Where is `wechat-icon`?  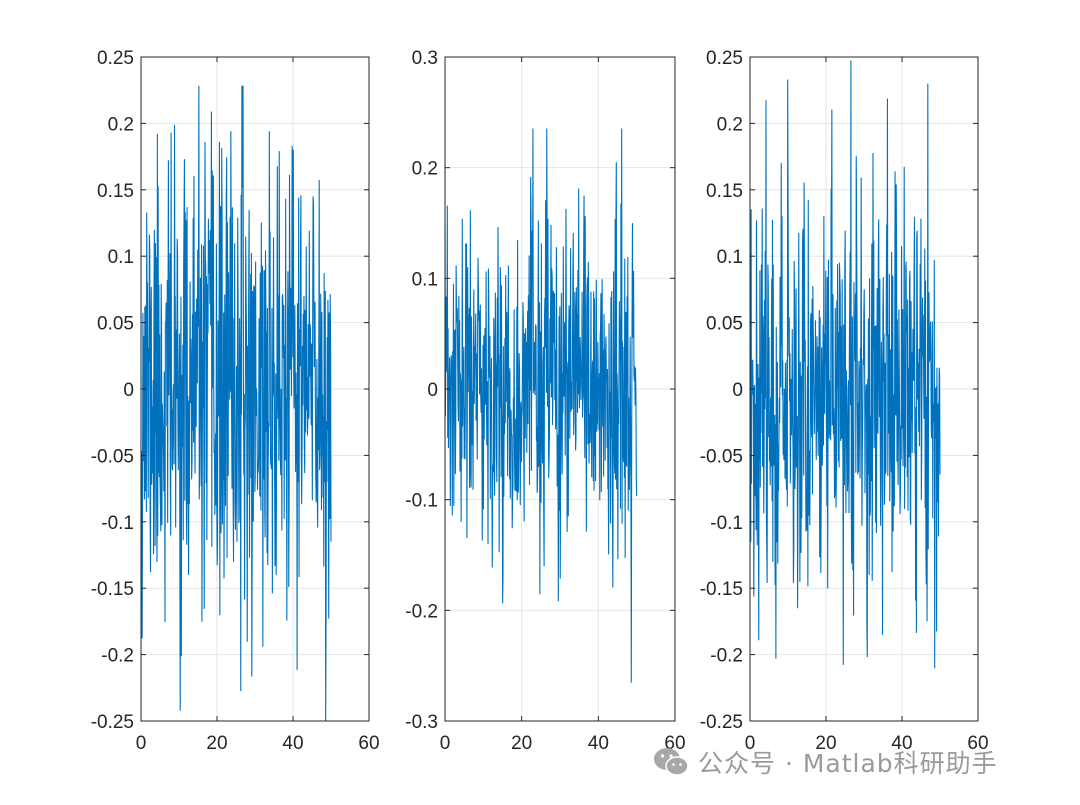
wechat-icon is located at coordinates (671, 762).